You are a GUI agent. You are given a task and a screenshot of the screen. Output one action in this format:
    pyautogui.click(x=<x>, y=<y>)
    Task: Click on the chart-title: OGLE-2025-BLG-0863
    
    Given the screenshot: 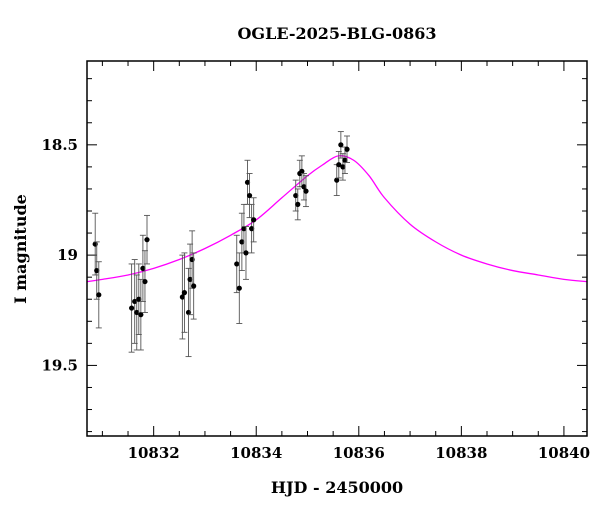 What is the action you would take?
    pyautogui.click(x=336, y=33)
    